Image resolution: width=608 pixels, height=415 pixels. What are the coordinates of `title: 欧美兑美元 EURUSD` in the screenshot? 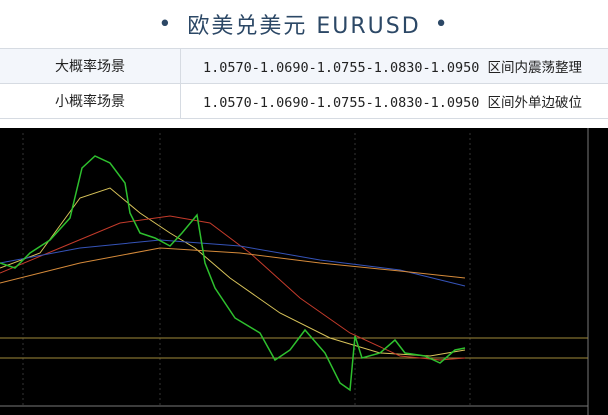 It's located at (304, 26).